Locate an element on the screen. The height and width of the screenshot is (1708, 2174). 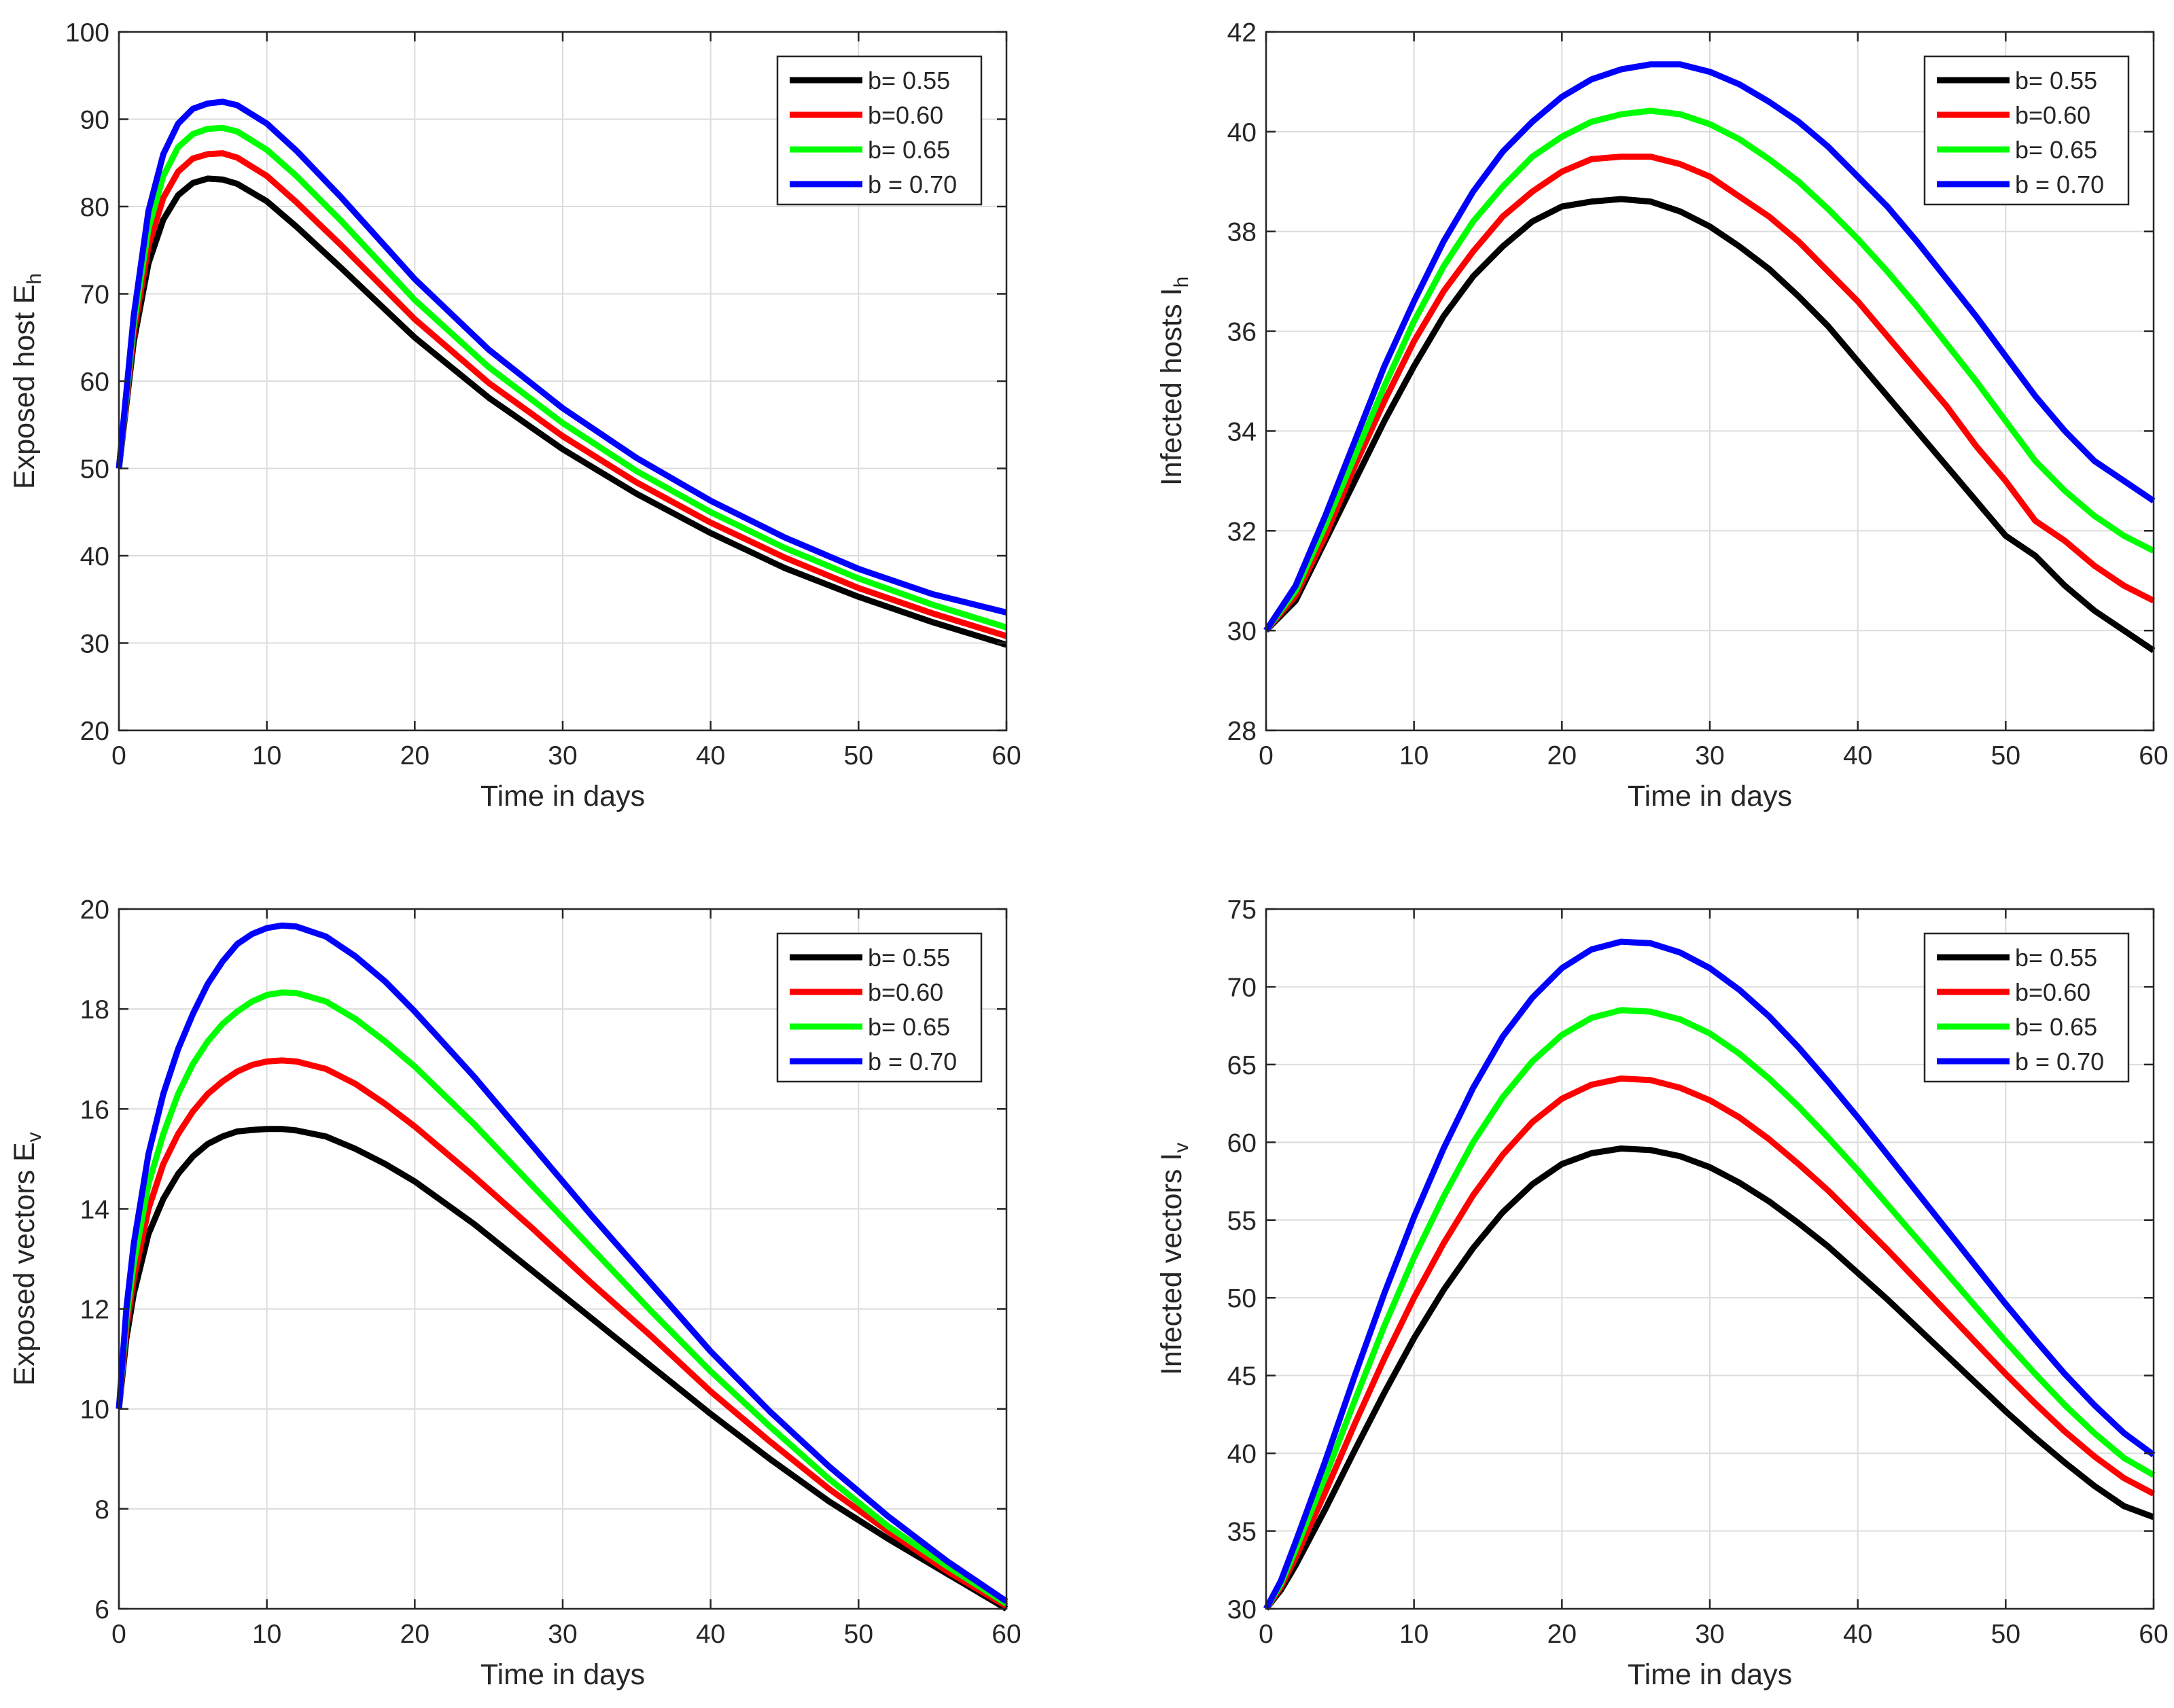
y-tick-label: 90 is located at coordinates (94, 121).